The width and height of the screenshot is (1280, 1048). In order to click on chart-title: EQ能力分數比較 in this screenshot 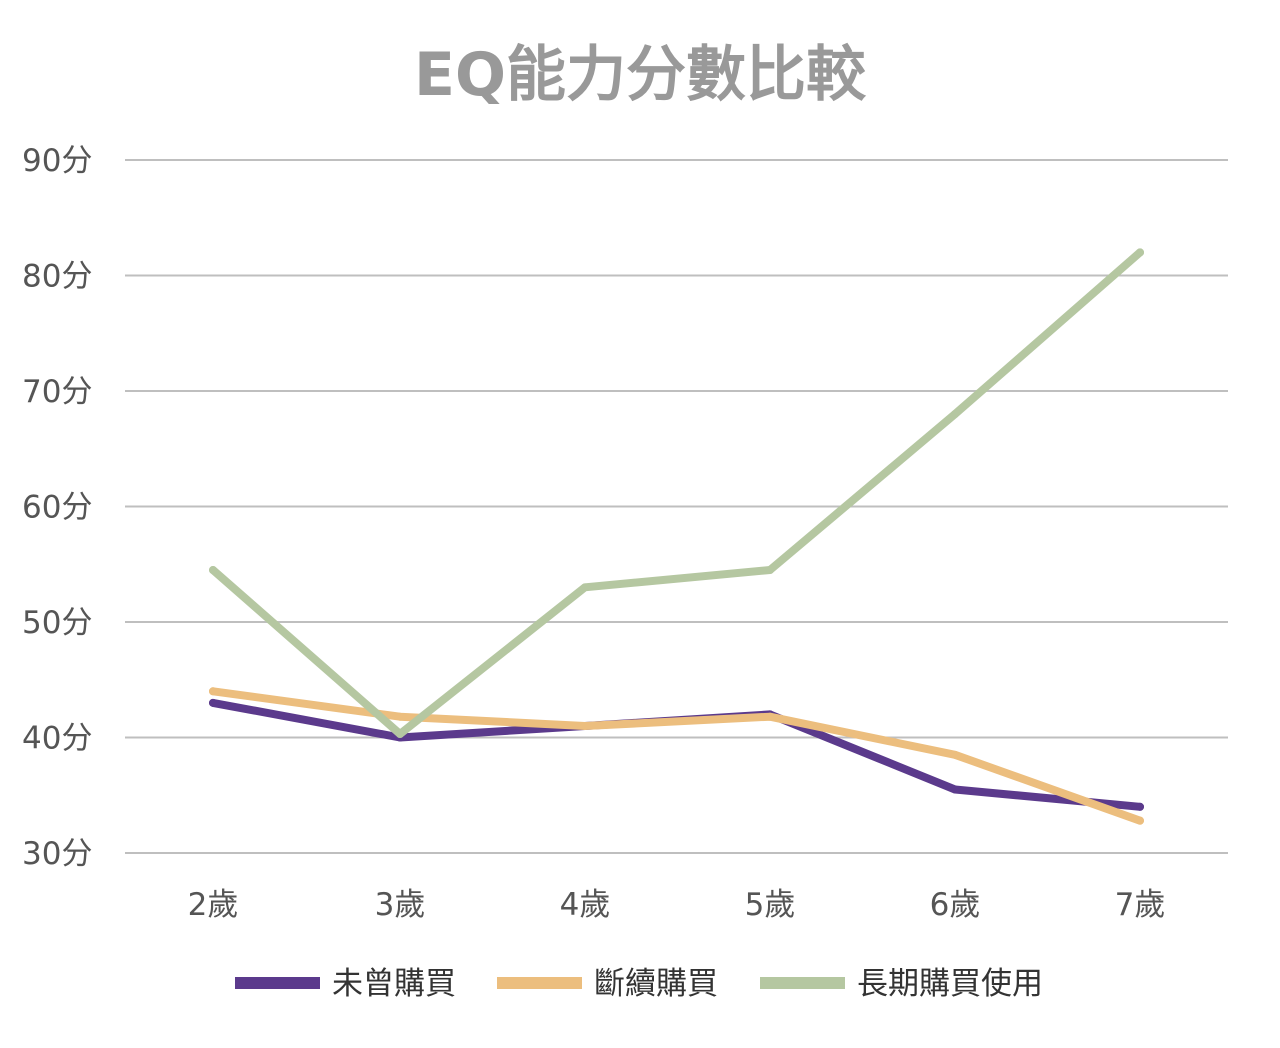, I will do `click(640, 75)`.